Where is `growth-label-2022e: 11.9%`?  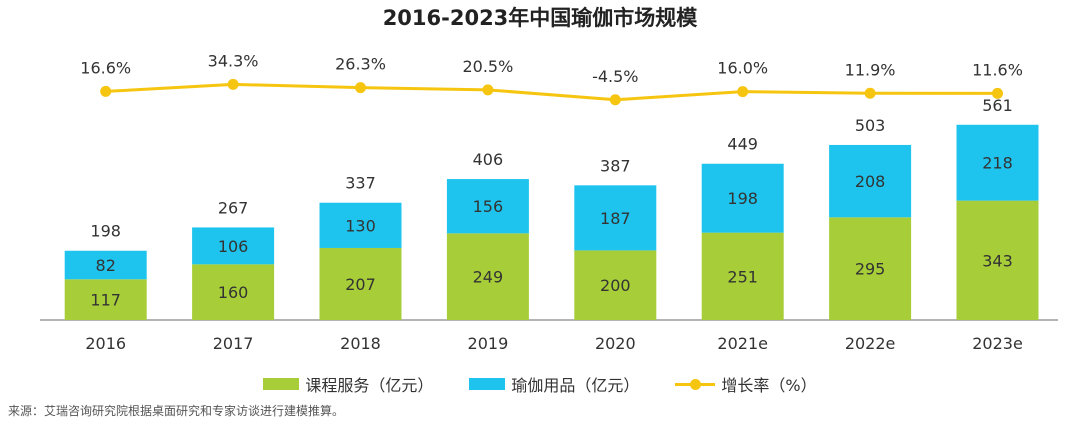
growth-label-2022e: 11.9% is located at coordinates (870, 69).